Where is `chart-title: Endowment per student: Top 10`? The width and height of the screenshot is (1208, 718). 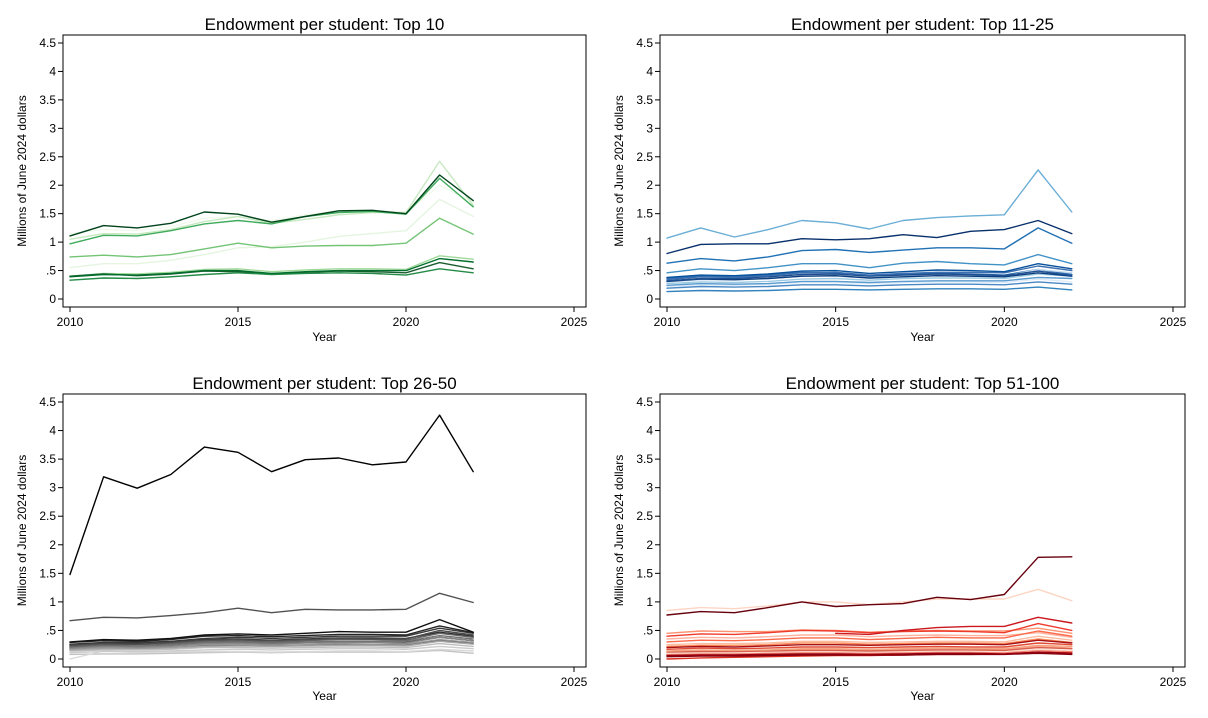 chart-title: Endowment per student: Top 10 is located at coordinates (325, 24).